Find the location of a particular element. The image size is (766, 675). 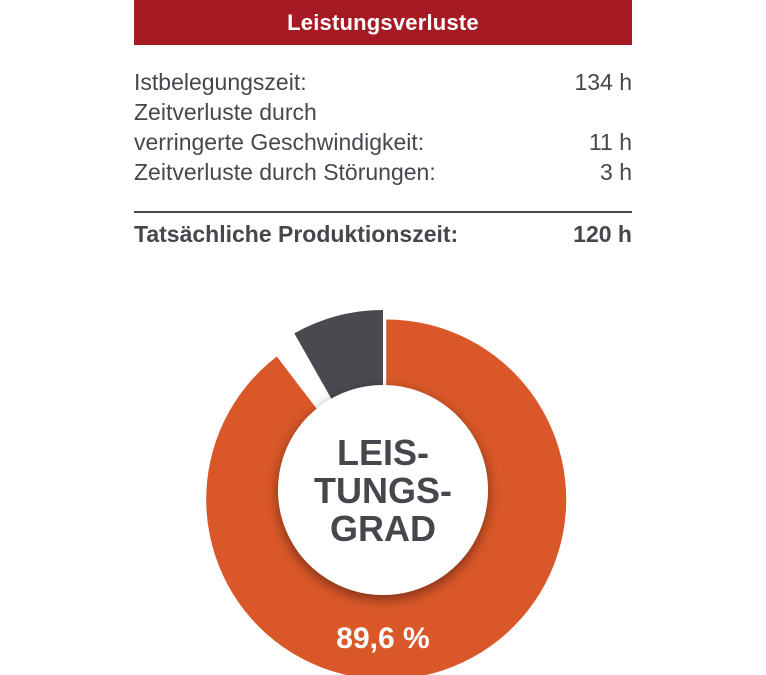

breakdown-row-geschwindigkeit: verringerte Geschwindigkeit: 11 h is located at coordinates (383, 142).